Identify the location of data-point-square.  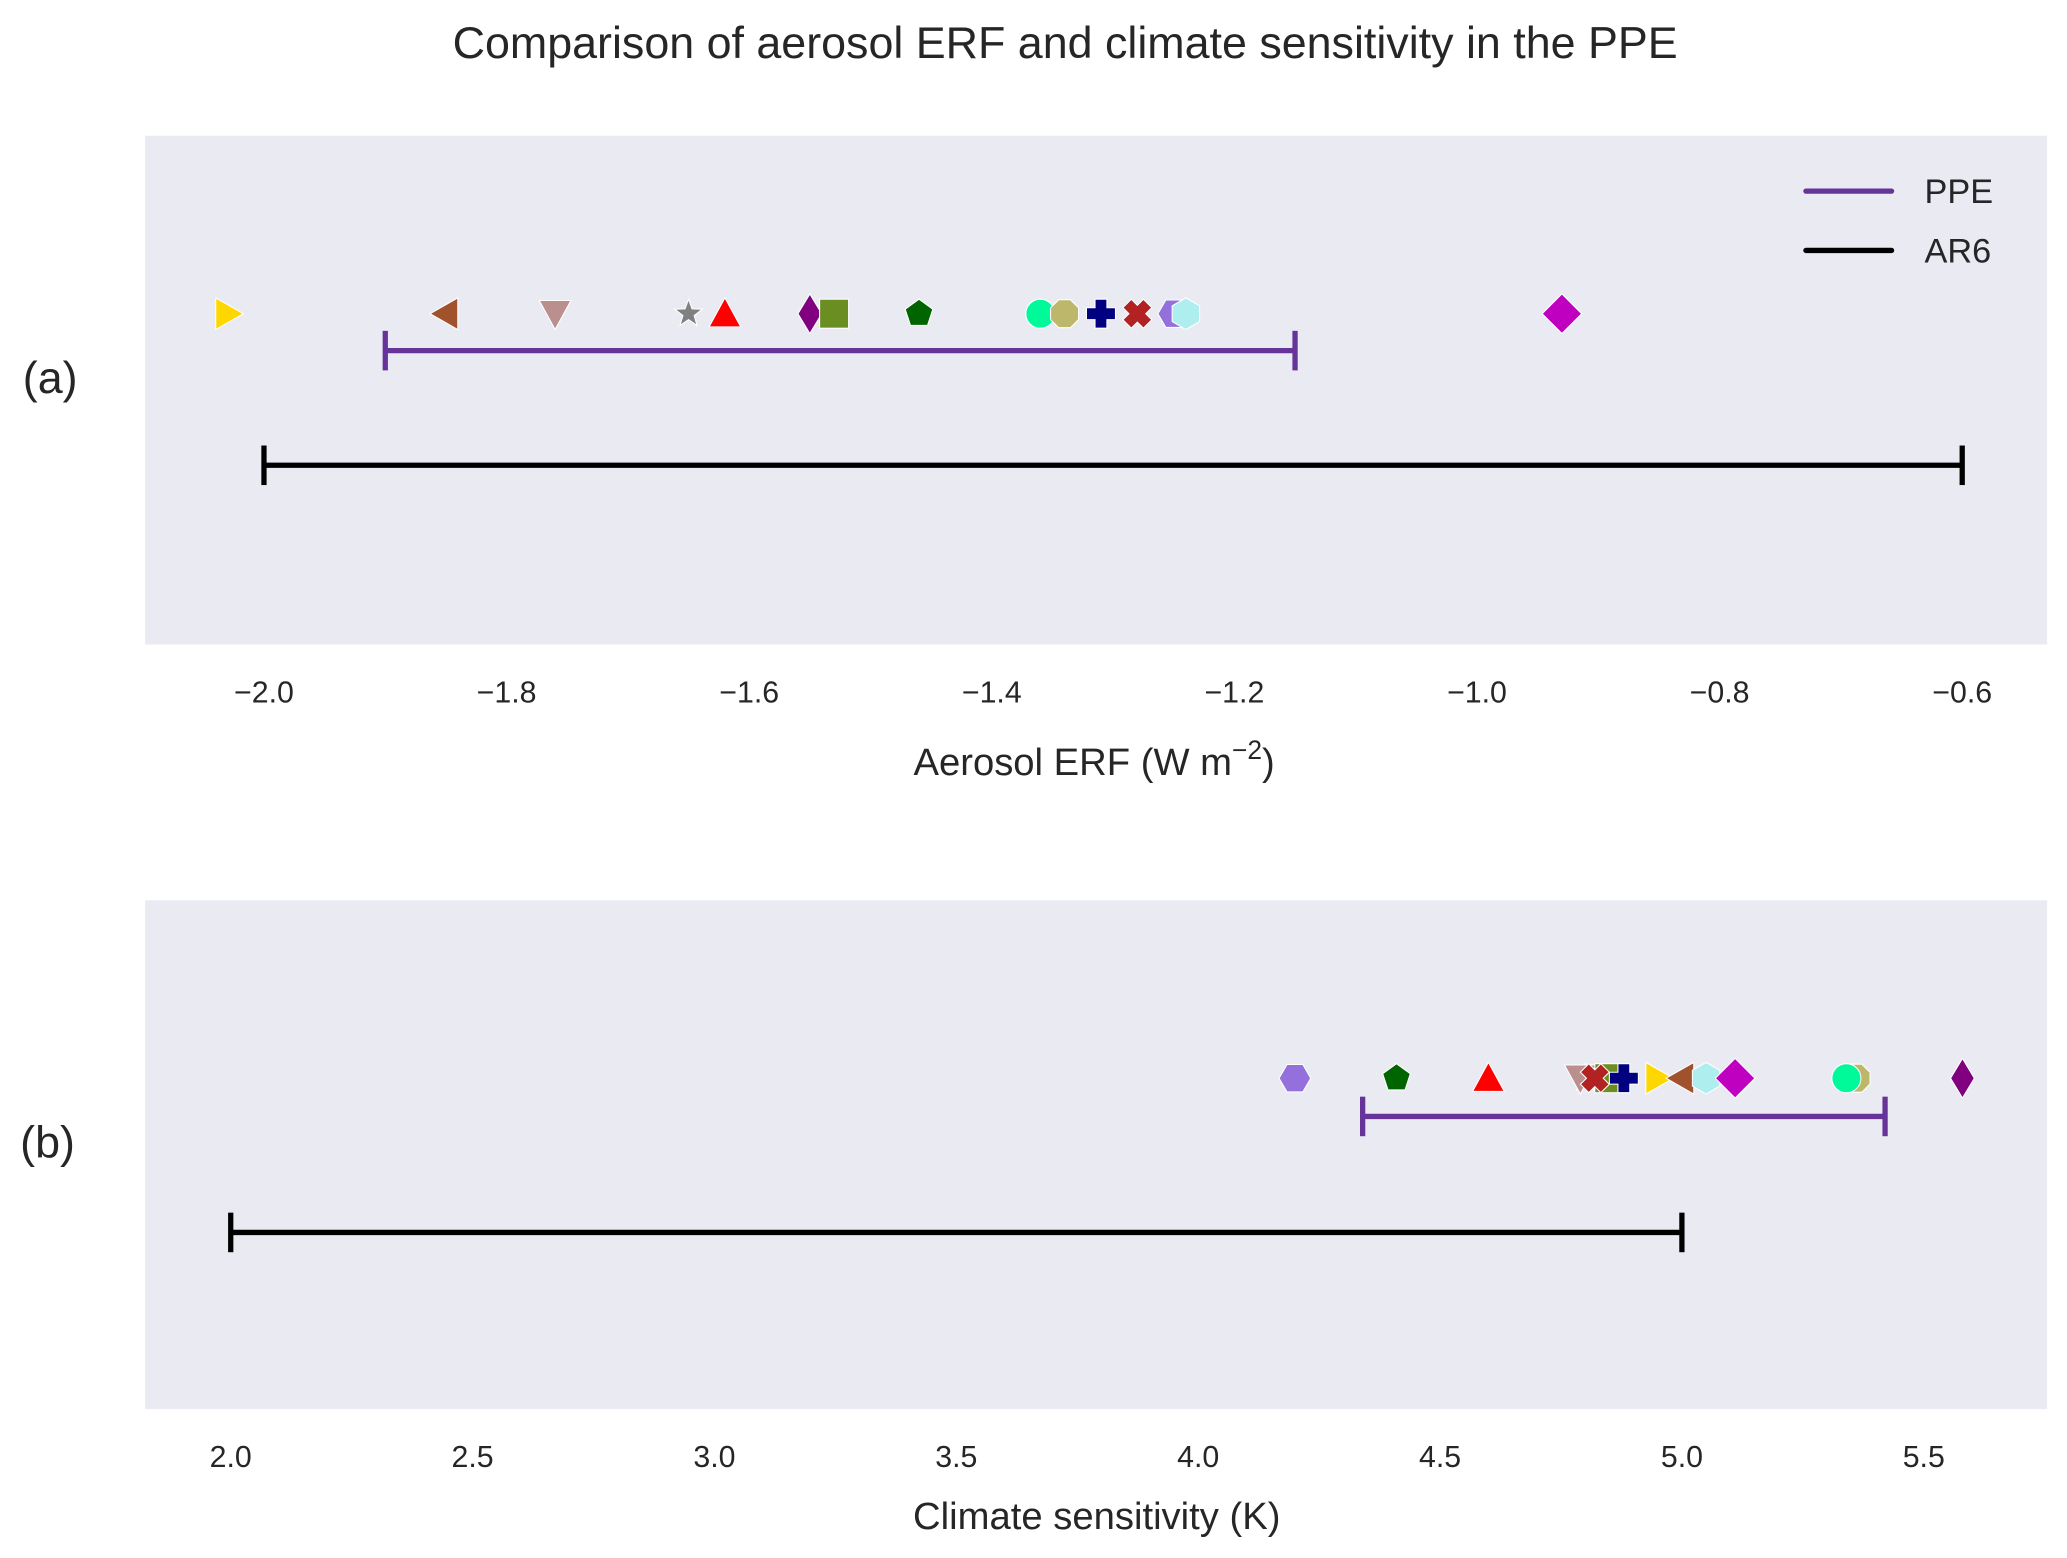
(834, 313).